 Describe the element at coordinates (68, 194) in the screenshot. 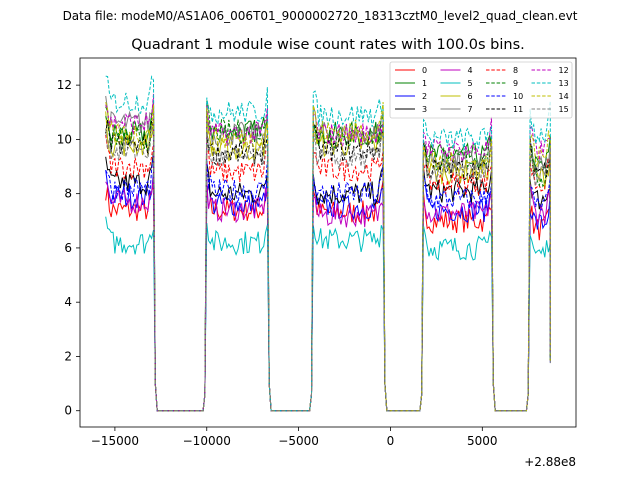

I see `y-tick-label: 8` at that location.